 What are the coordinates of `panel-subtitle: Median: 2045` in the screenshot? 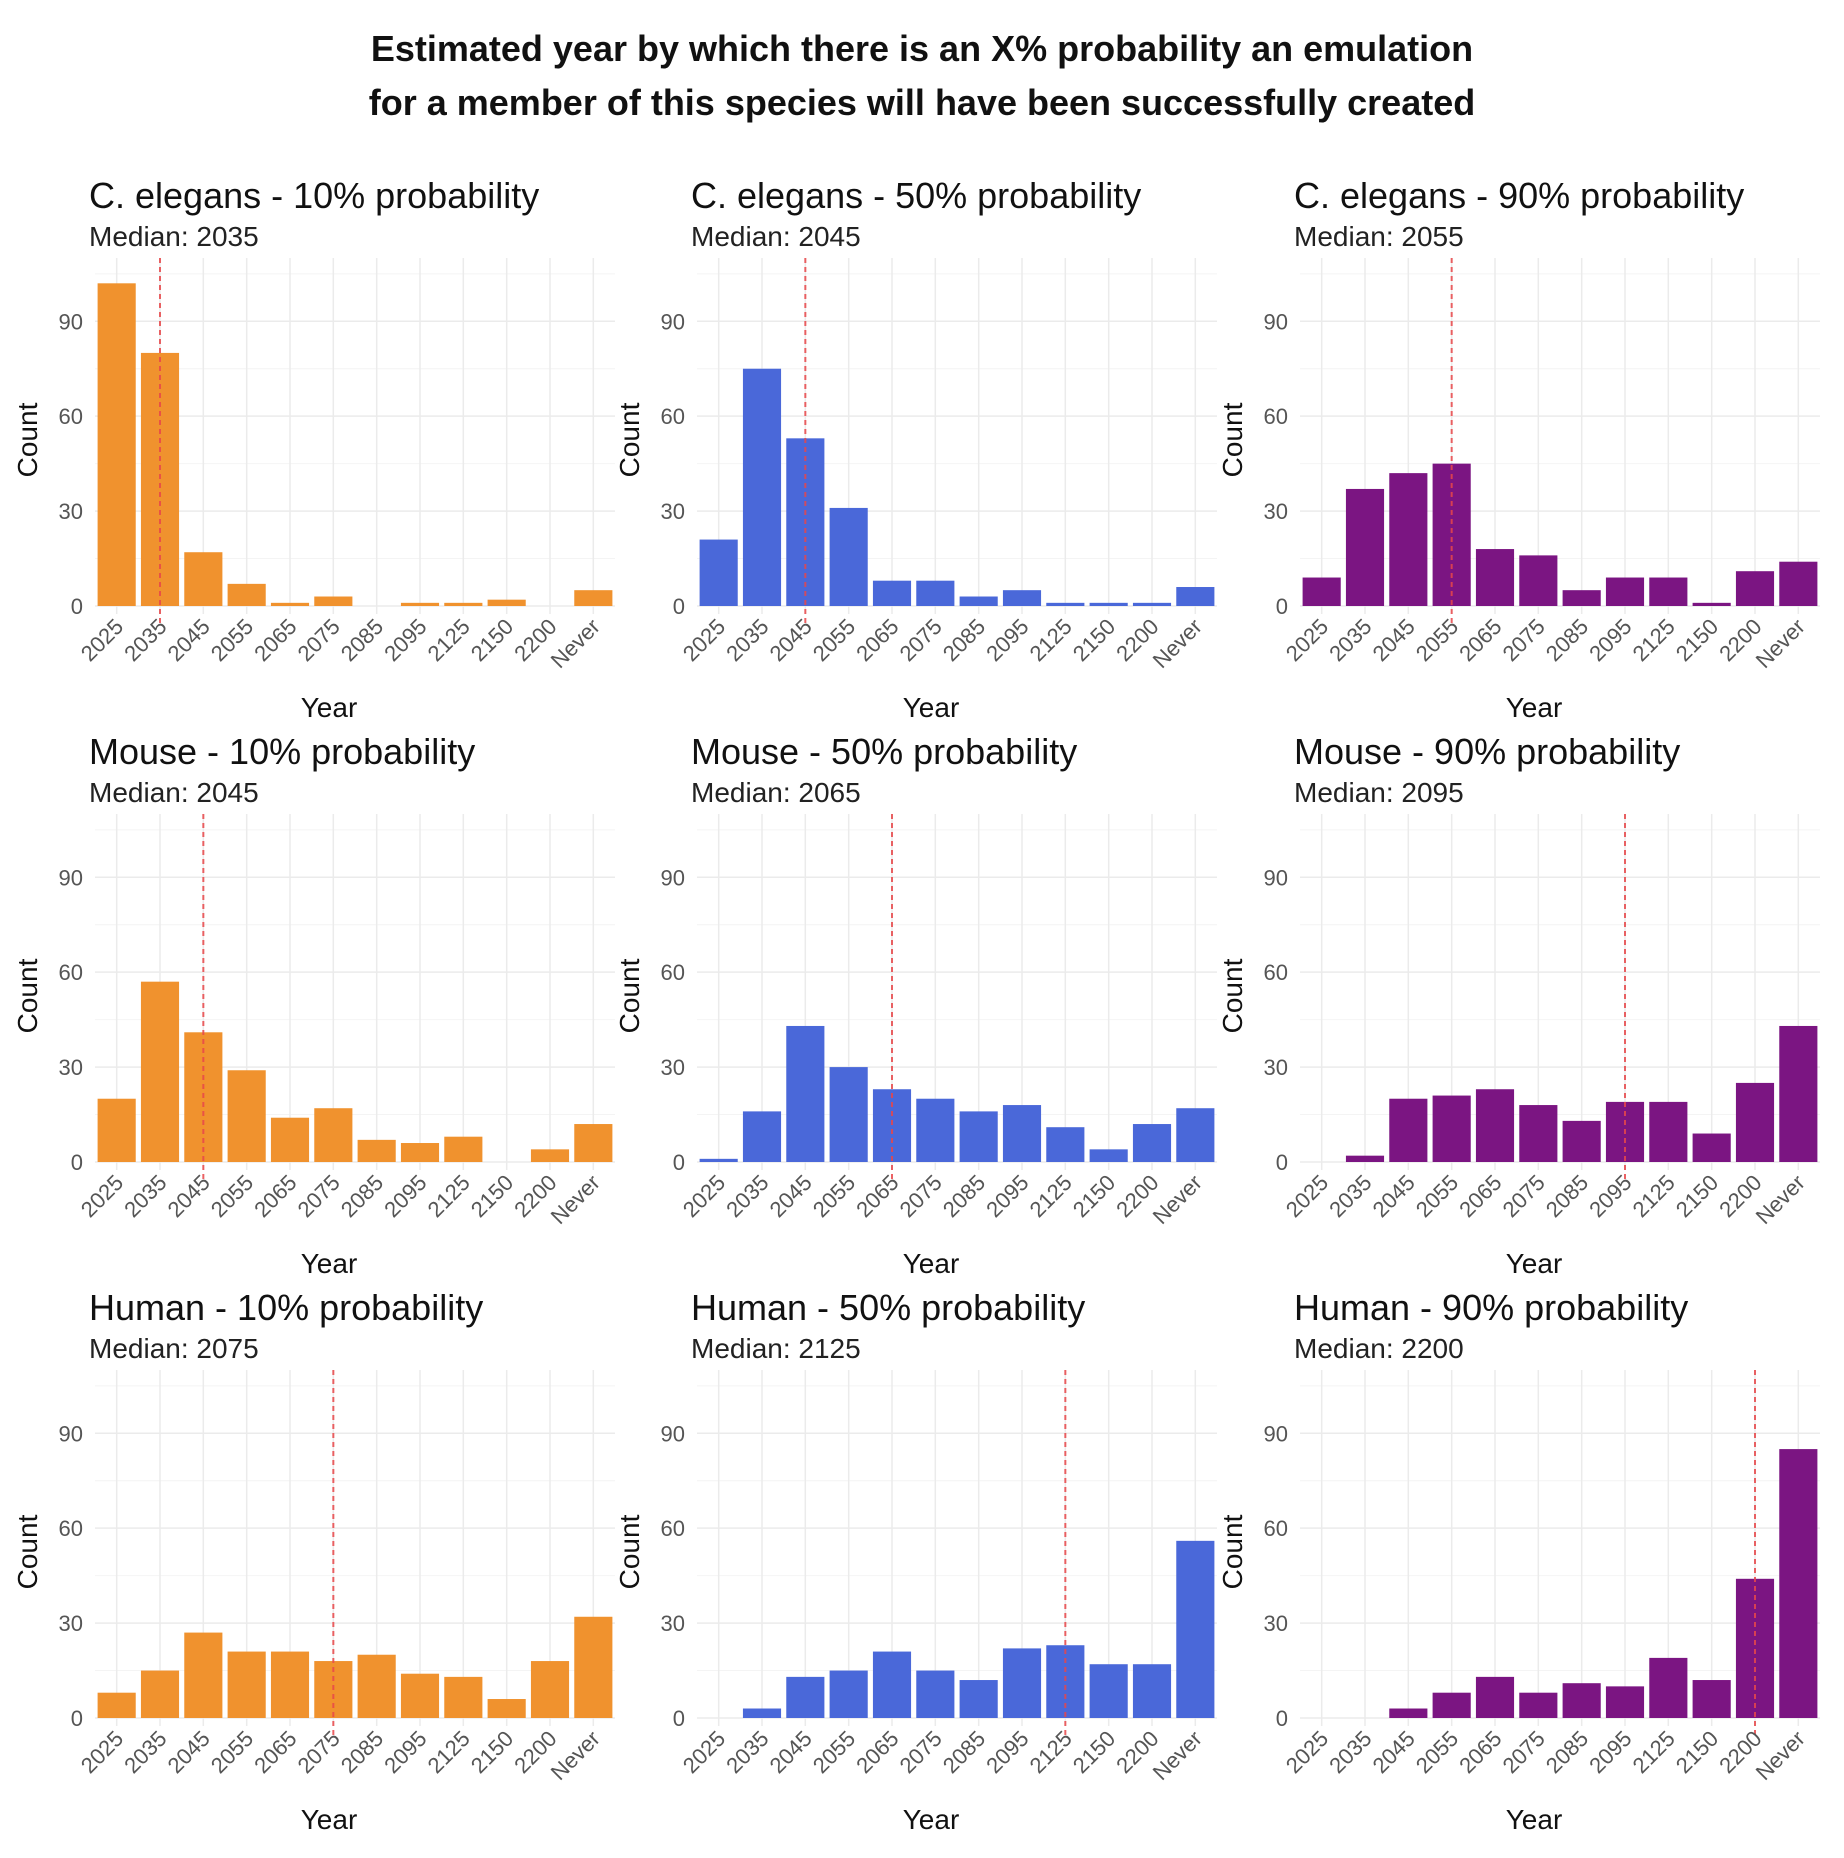 It's located at (776, 236).